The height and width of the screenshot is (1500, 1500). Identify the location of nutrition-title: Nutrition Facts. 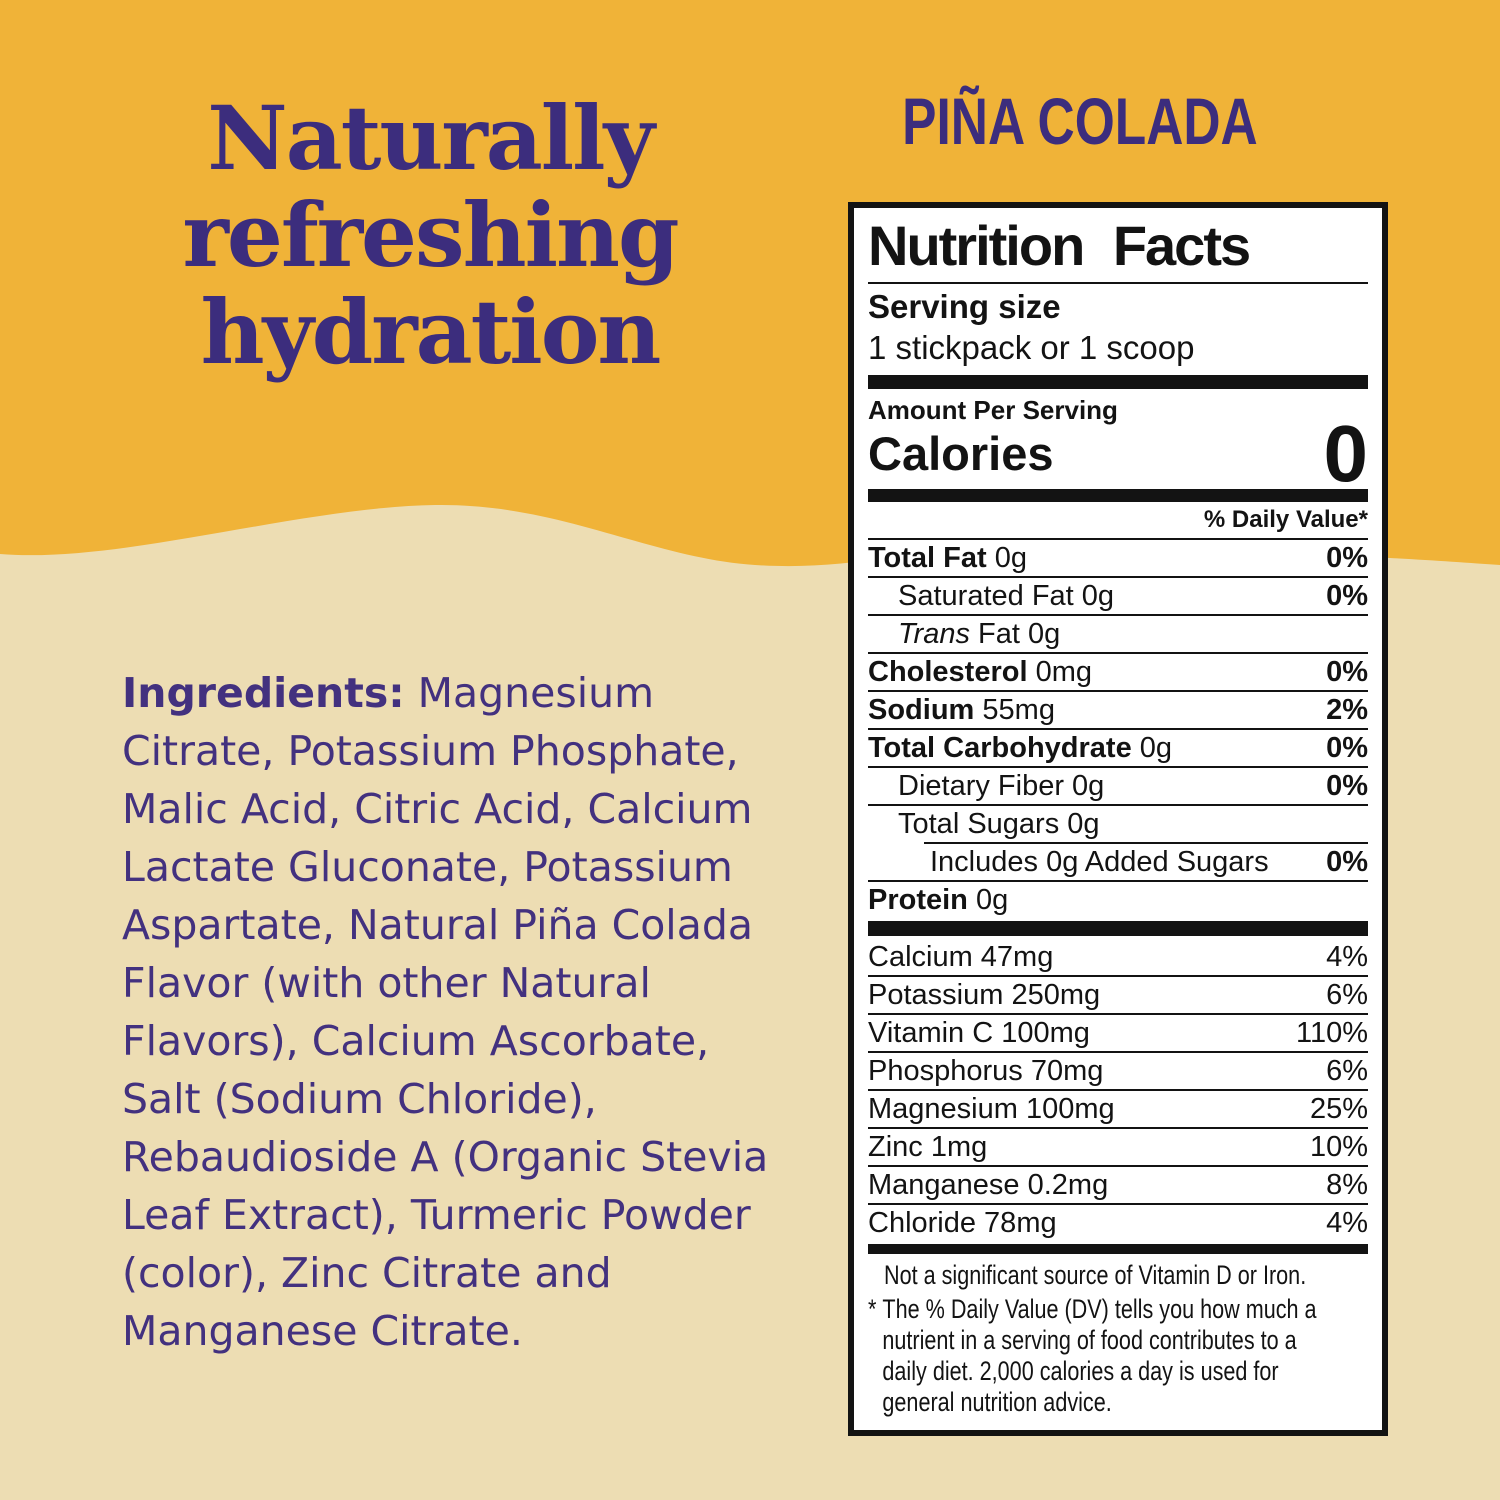
(1059, 245).